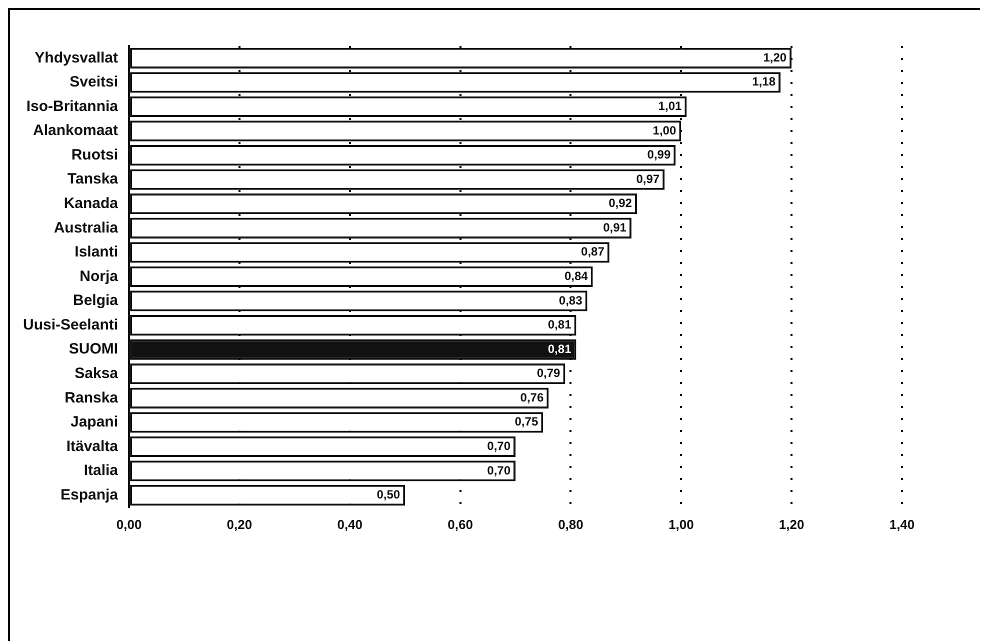 This screenshot has height=643, width=982. Describe the element at coordinates (91, 203) in the screenshot. I see `y-tick-label: Kanada` at that location.